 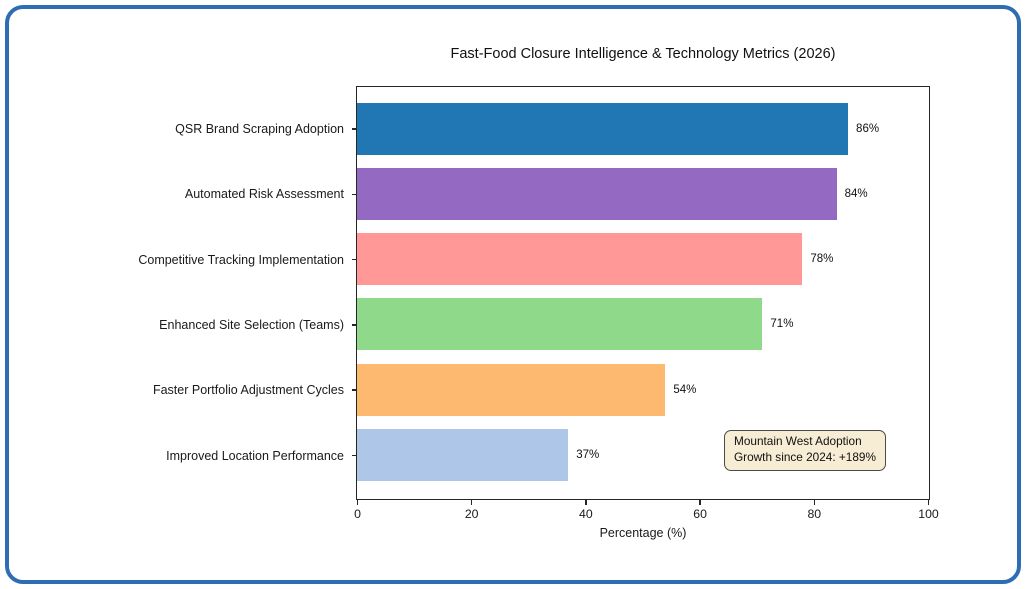 I want to click on annotation-line-1: Mountain West Adoption, so click(x=798, y=441).